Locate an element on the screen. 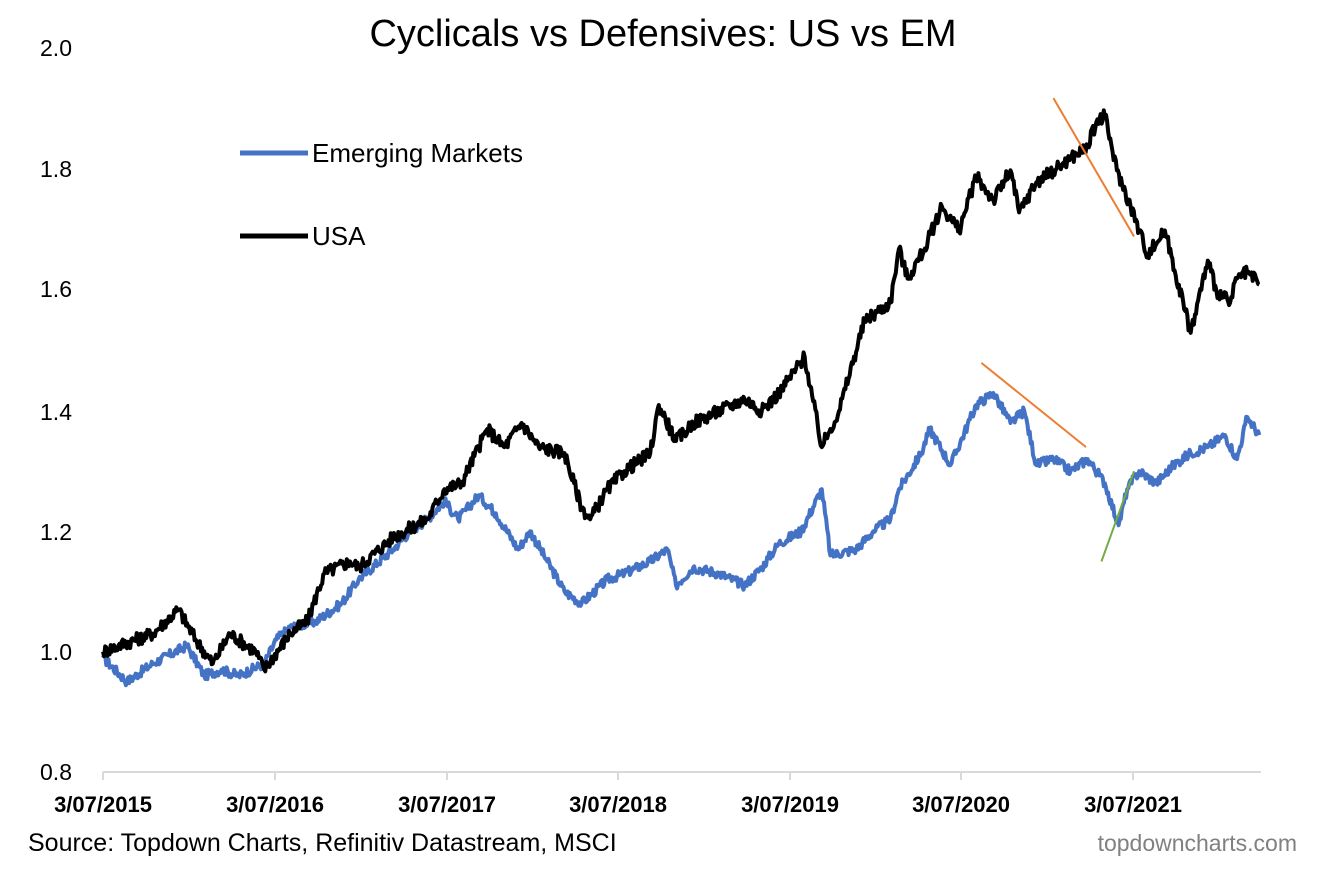 Image resolution: width=1317 pixels, height=870 pixels. y-tick-label: 1.0 is located at coordinates (56, 652).